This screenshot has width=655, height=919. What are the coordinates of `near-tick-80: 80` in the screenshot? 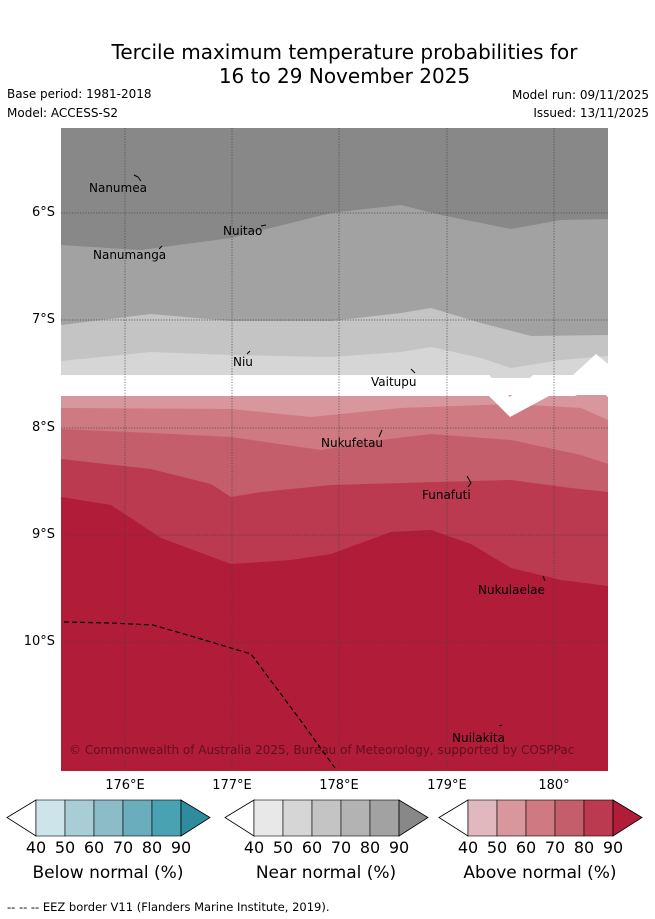 It's located at (370, 847).